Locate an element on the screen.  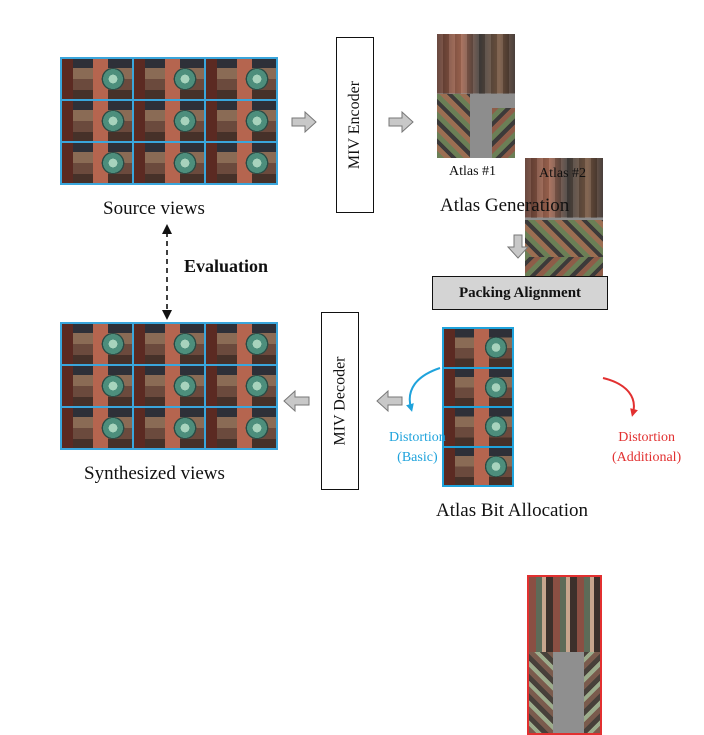
atlas-1-label: Atlas #1 is located at coordinates (473, 171).